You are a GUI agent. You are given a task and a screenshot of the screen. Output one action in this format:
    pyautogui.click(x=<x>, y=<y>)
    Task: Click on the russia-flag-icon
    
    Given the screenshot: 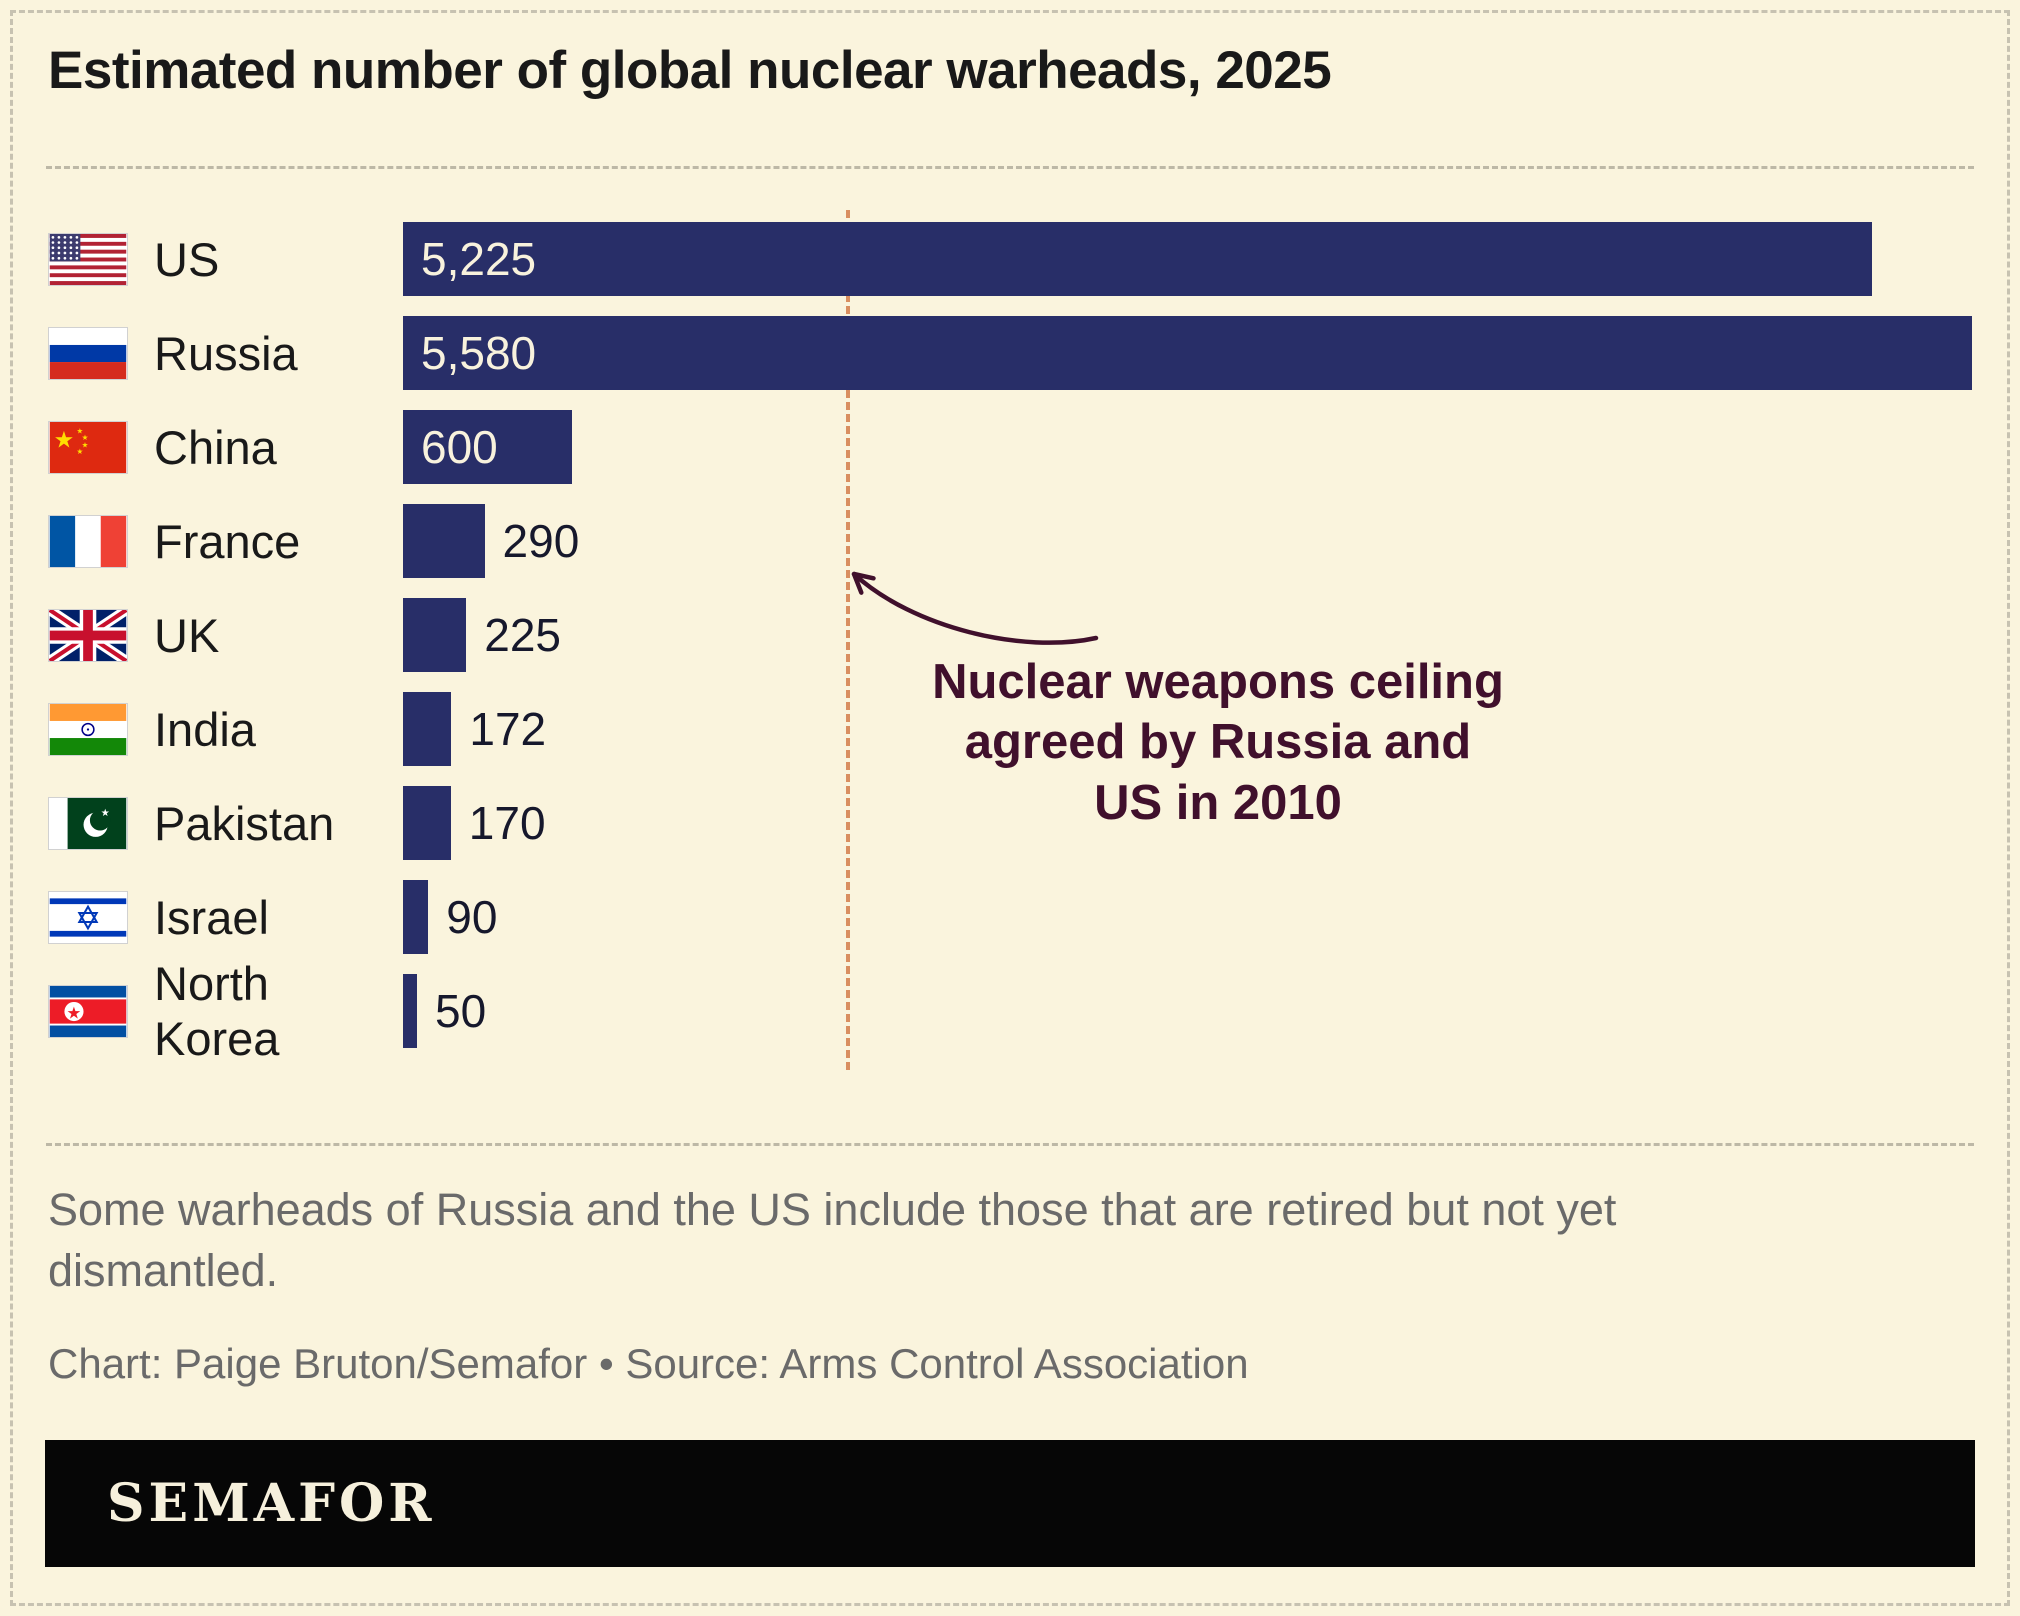 What is the action you would take?
    pyautogui.click(x=88, y=353)
    